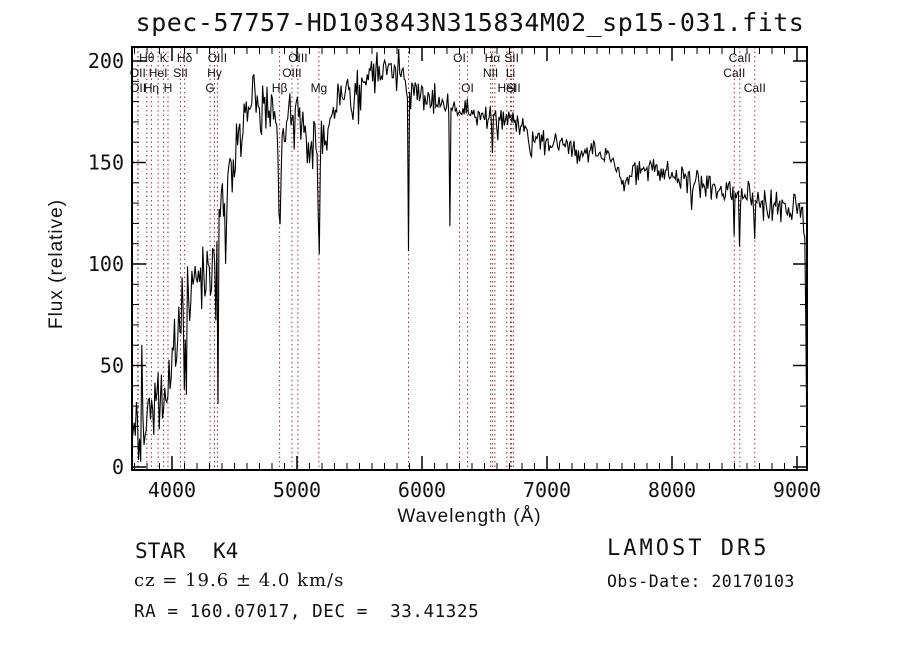  What do you see at coordinates (214, 73) in the screenshot?
I see `spectral-line-label: Hγ` at bounding box center [214, 73].